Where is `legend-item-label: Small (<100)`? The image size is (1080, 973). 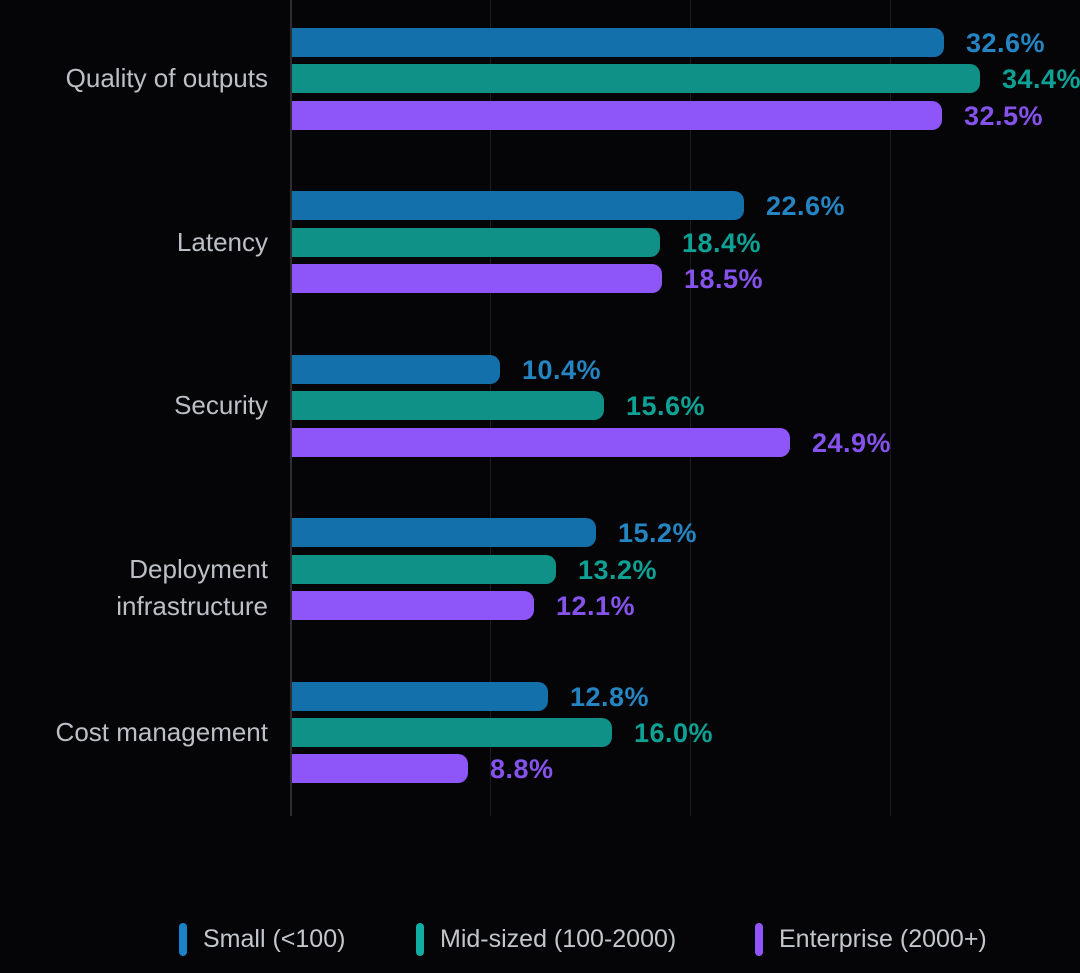 legend-item-label: Small (<100) is located at coordinates (274, 938).